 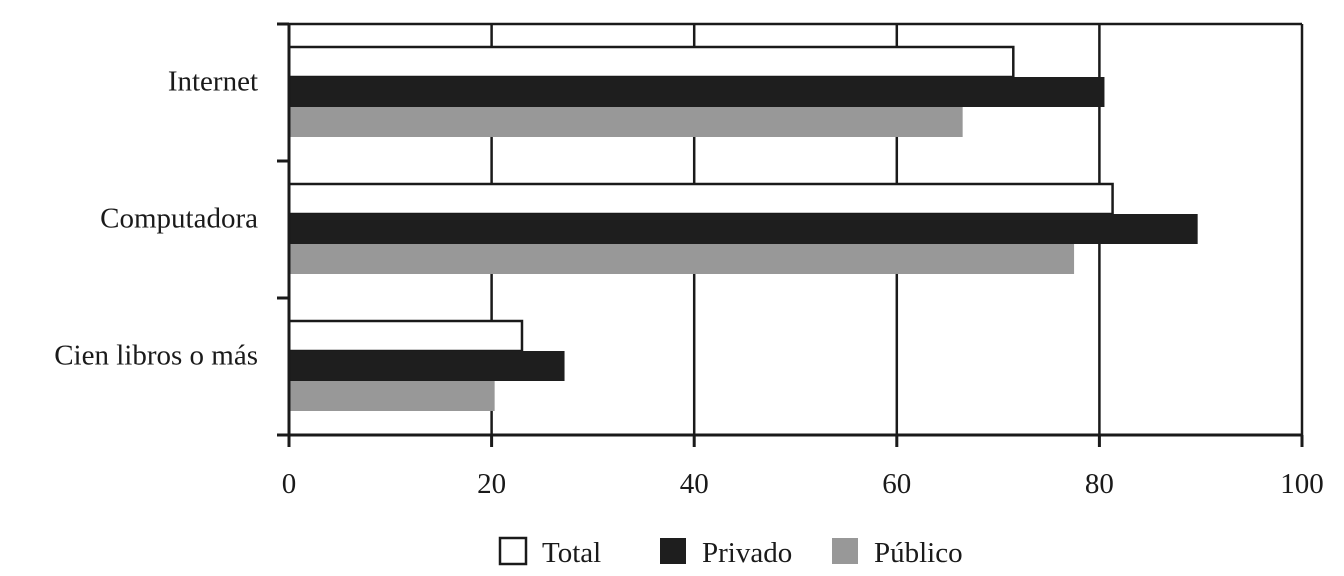 What do you see at coordinates (747, 553) in the screenshot?
I see `legend-label-privado: Privado` at bounding box center [747, 553].